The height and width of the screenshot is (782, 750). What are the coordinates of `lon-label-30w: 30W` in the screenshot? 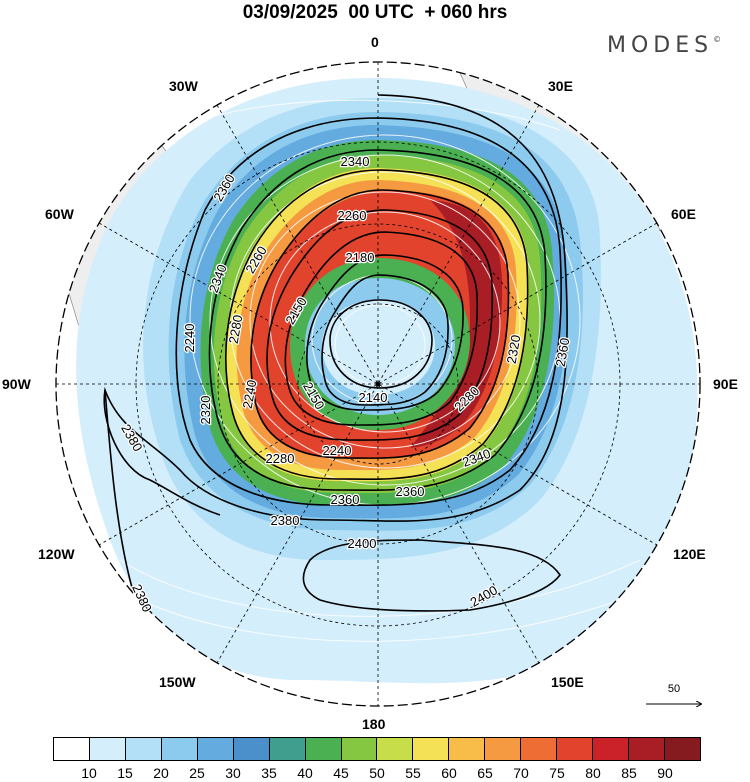 It's located at (183, 86).